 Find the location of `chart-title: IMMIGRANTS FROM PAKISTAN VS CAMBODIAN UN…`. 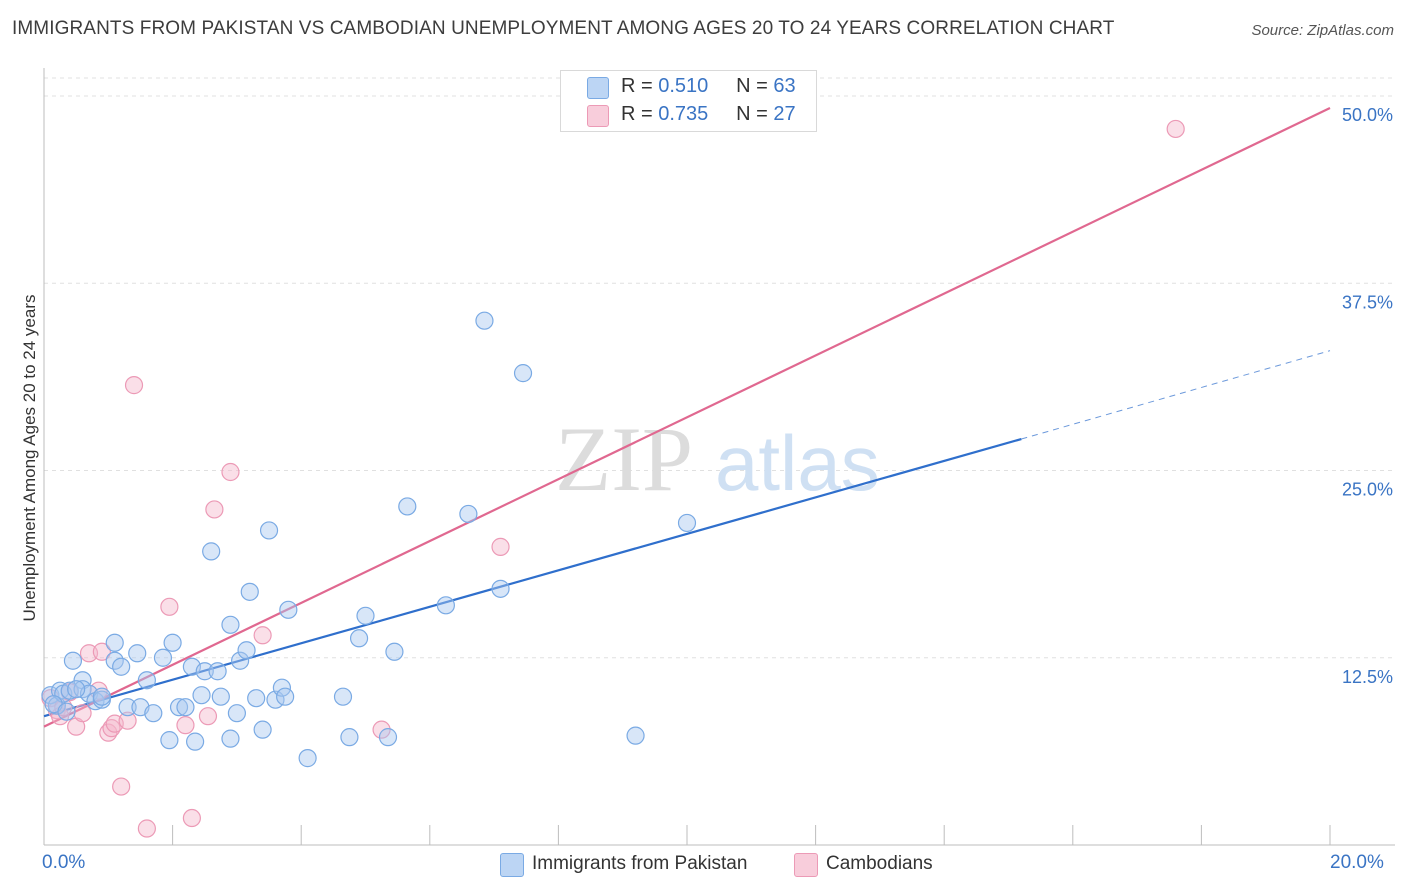

chart-title: IMMIGRANTS FROM PAKISTAN VS CAMBODIAN UN… is located at coordinates (563, 28).